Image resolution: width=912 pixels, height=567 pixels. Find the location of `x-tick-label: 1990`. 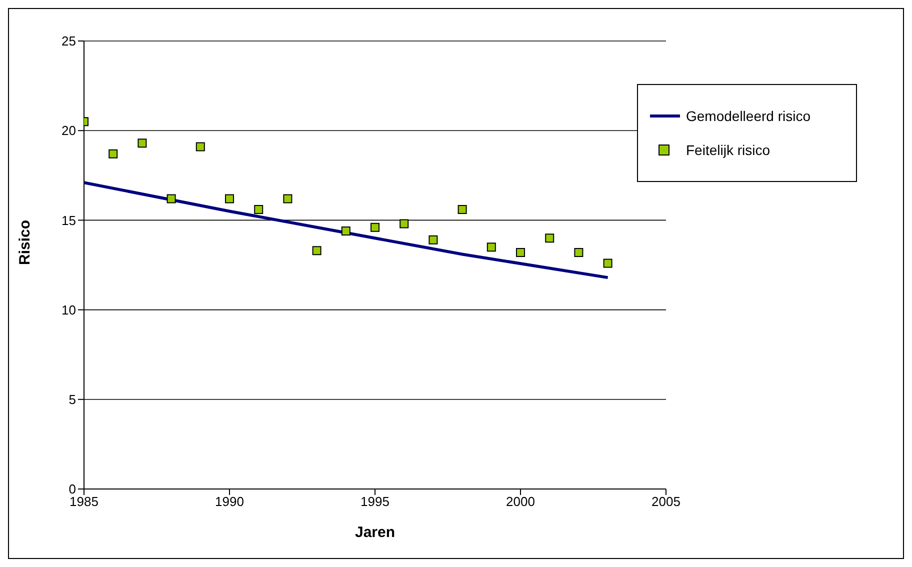

x-tick-label: 1990 is located at coordinates (229, 502).